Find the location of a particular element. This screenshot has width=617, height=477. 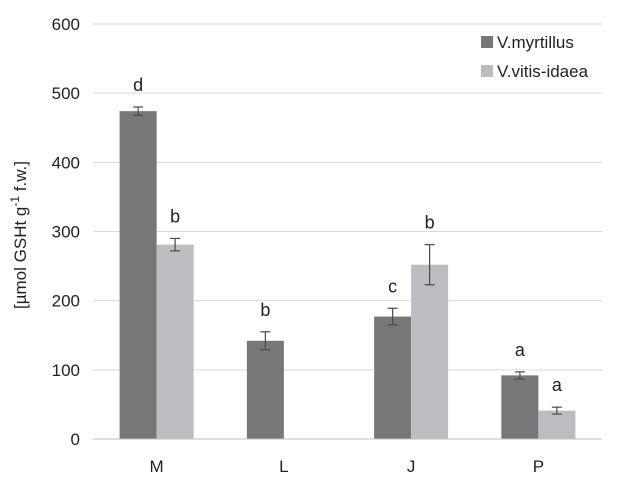

y-tick-label: 100 is located at coordinates (66, 370).